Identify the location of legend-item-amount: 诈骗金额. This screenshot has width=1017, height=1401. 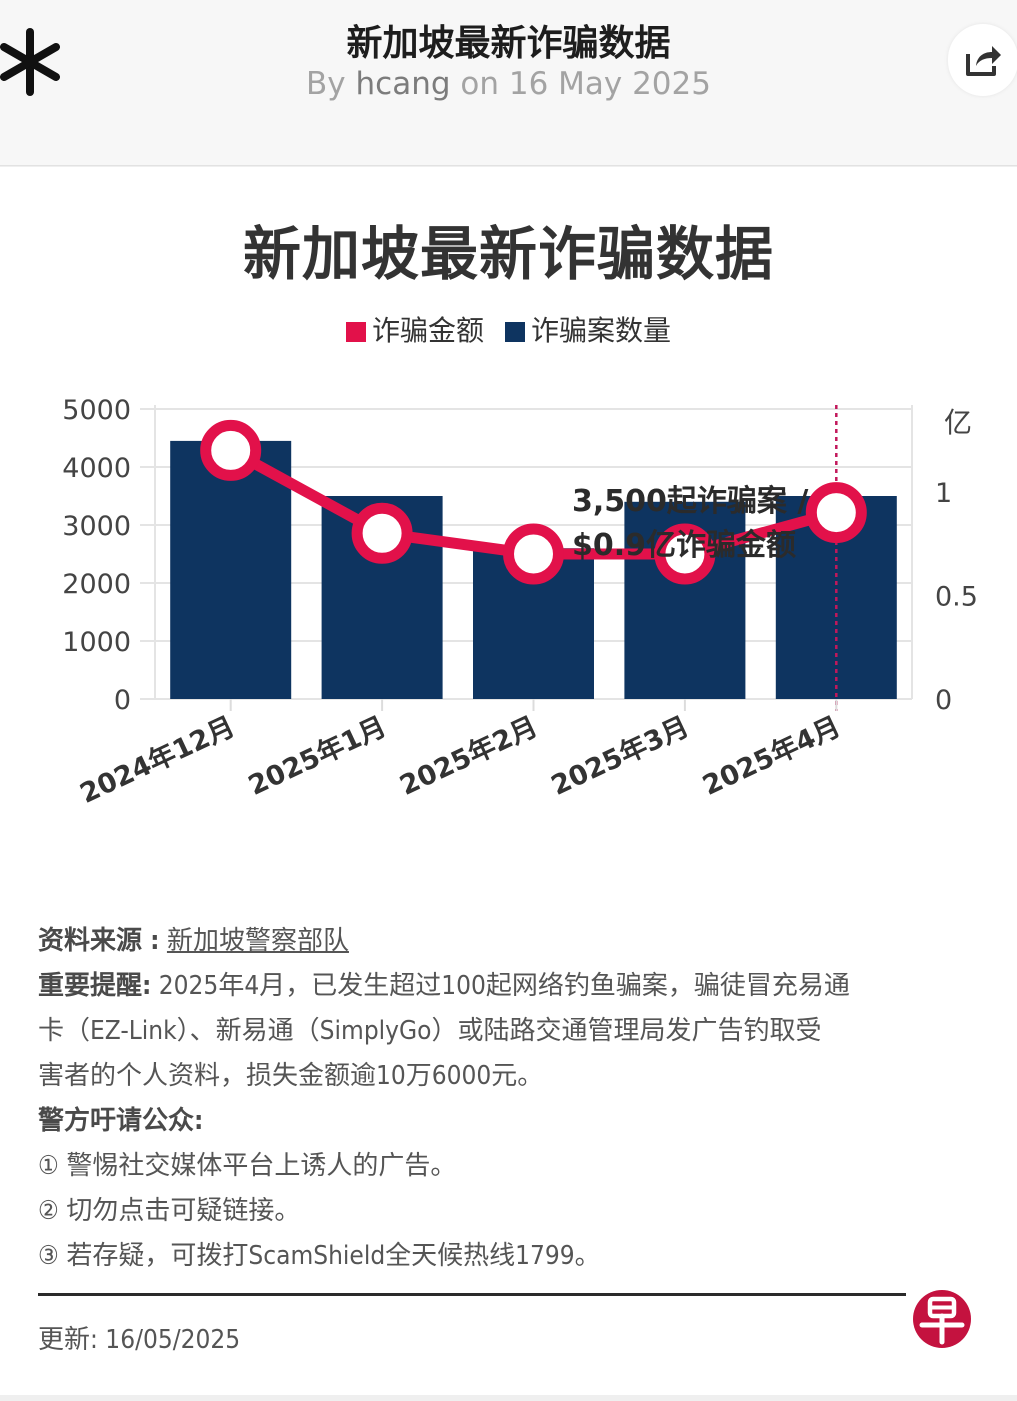
(415, 329).